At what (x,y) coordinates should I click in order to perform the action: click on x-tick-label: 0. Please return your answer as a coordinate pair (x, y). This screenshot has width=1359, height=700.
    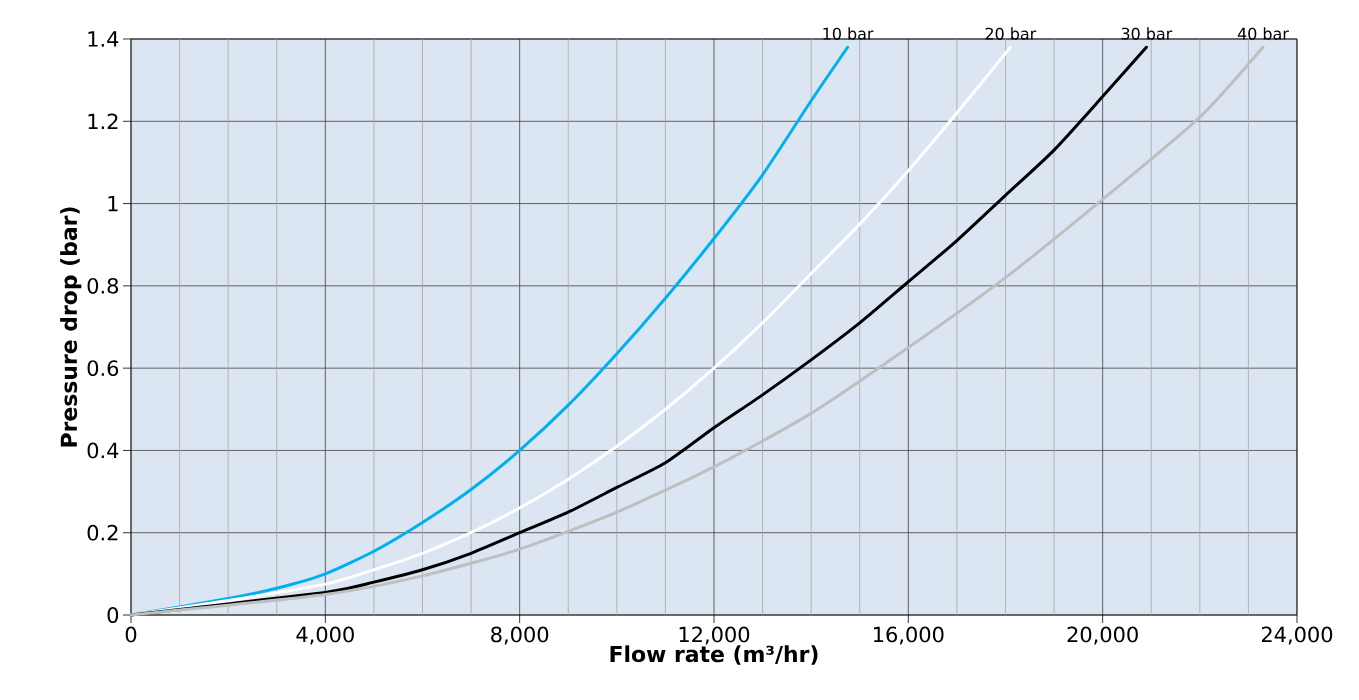
    Looking at the image, I should click on (131, 634).